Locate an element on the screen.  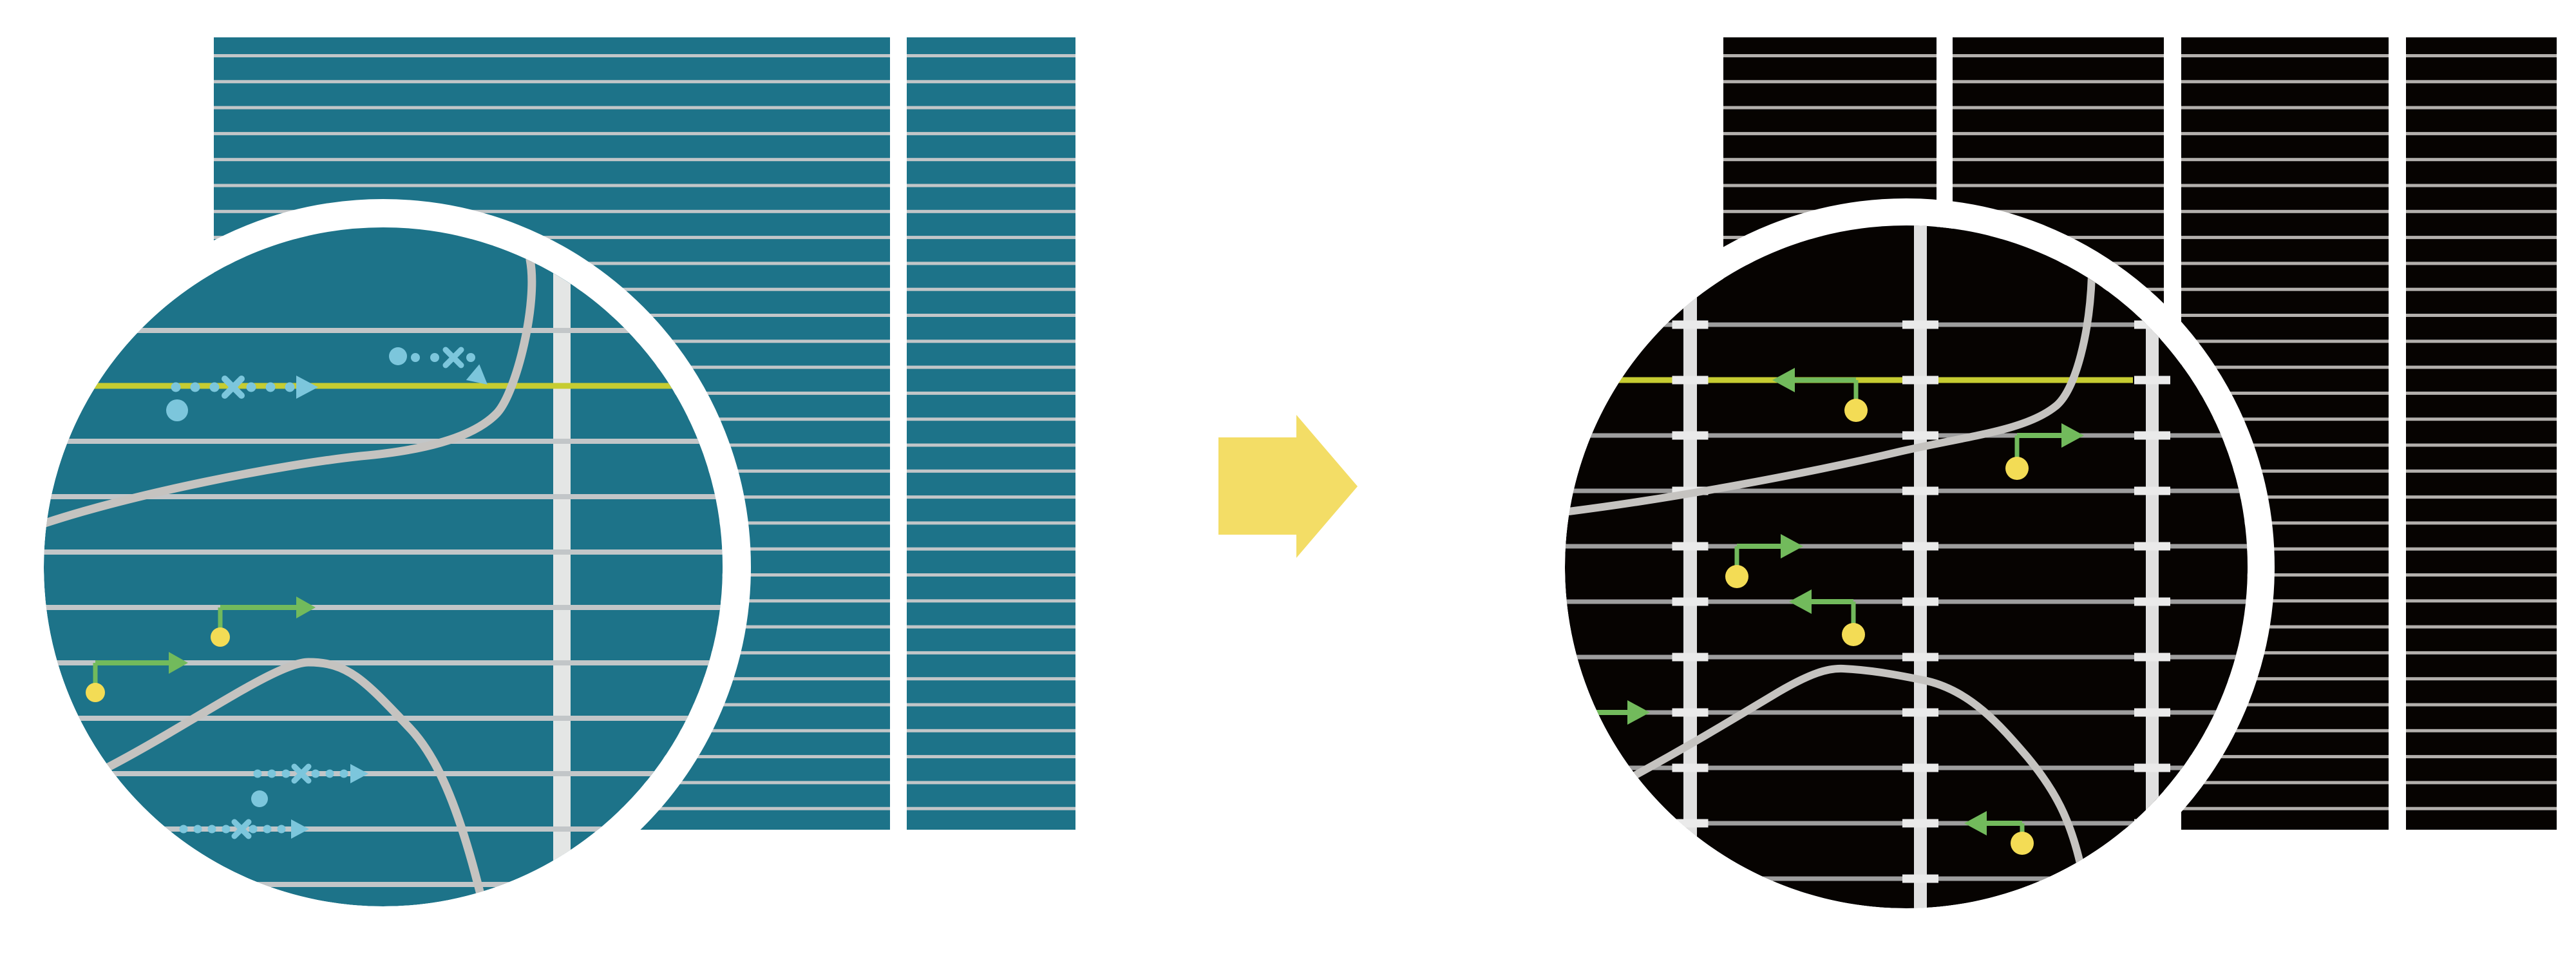
grain-boundary-upper is located at coordinates (290, 391).